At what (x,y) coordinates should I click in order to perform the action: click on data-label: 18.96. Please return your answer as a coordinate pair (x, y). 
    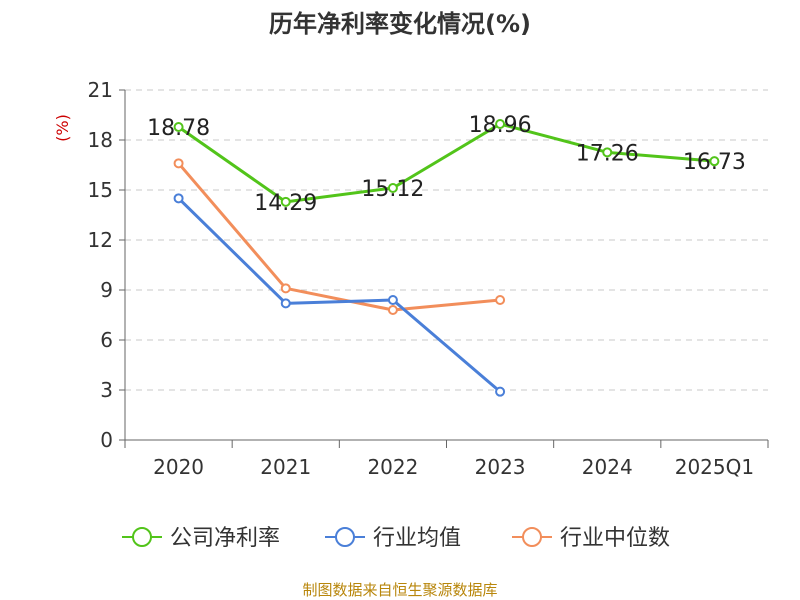
    Looking at the image, I should click on (500, 125).